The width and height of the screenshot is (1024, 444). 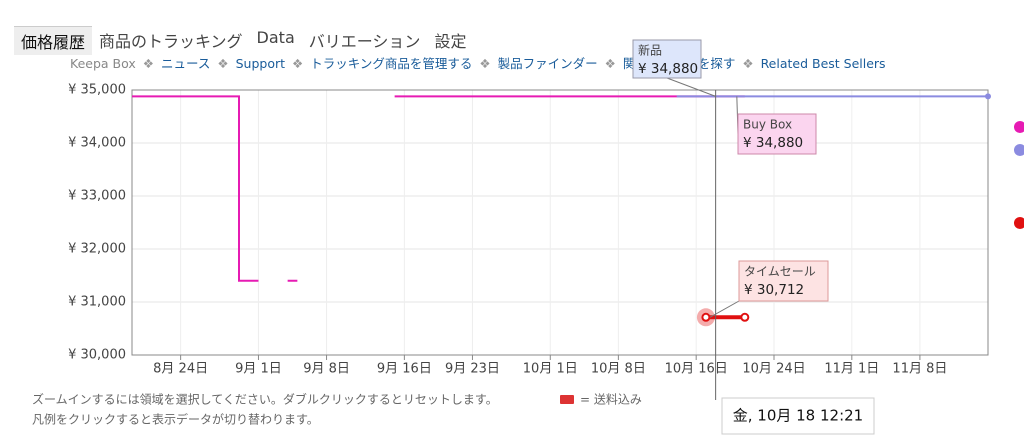 What do you see at coordinates (180, 369) in the screenshot?
I see `x-tick-label: 8月 24日` at bounding box center [180, 369].